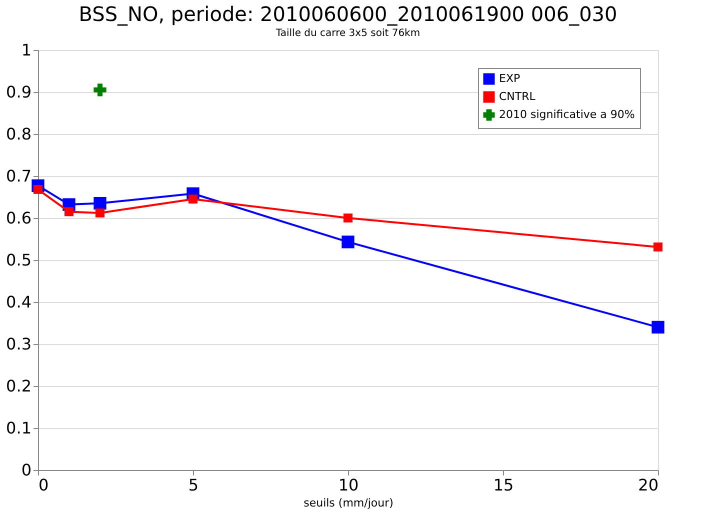 This screenshot has height=531, width=707. Describe the element at coordinates (26, 50) in the screenshot. I see `y-tick-label: 1` at that location.